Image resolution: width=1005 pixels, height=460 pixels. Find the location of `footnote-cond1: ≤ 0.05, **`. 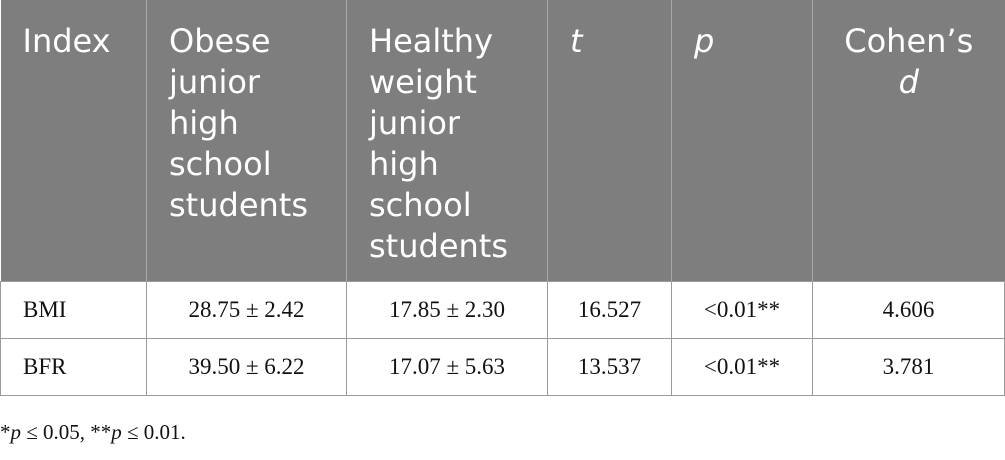

footnote-cond1: ≤ 0.05, ** is located at coordinates (66, 432).